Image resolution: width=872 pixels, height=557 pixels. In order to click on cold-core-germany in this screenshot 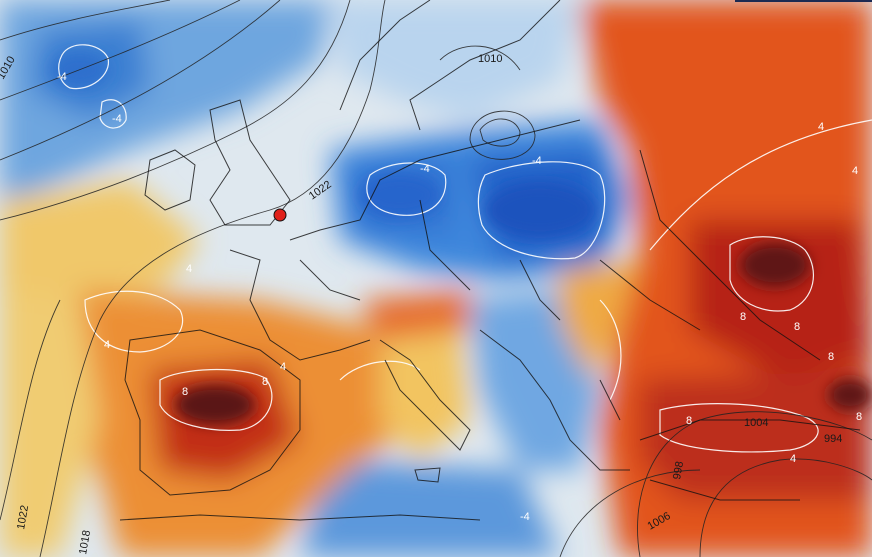, I will do `click(400, 195)`.